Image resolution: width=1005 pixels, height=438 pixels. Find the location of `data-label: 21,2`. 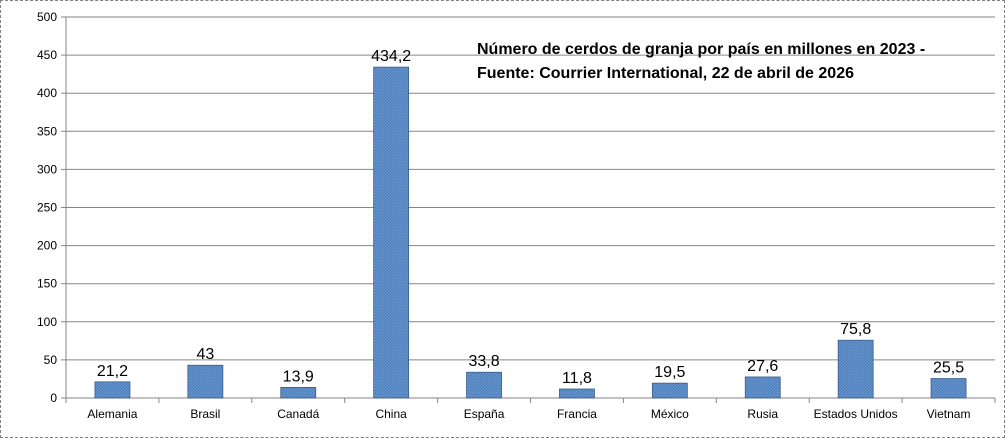

data-label: 21,2 is located at coordinates (112, 371).